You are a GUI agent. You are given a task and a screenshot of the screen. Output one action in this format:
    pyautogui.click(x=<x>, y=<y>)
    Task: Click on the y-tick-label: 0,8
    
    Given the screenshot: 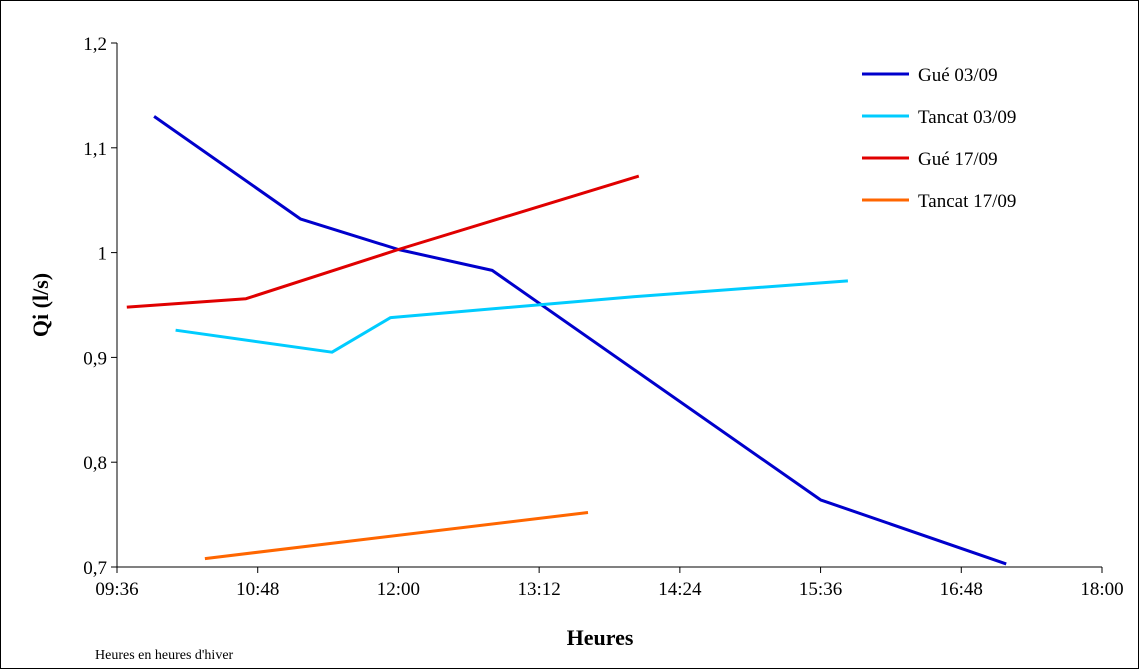 What is the action you would take?
    pyautogui.click(x=95, y=463)
    